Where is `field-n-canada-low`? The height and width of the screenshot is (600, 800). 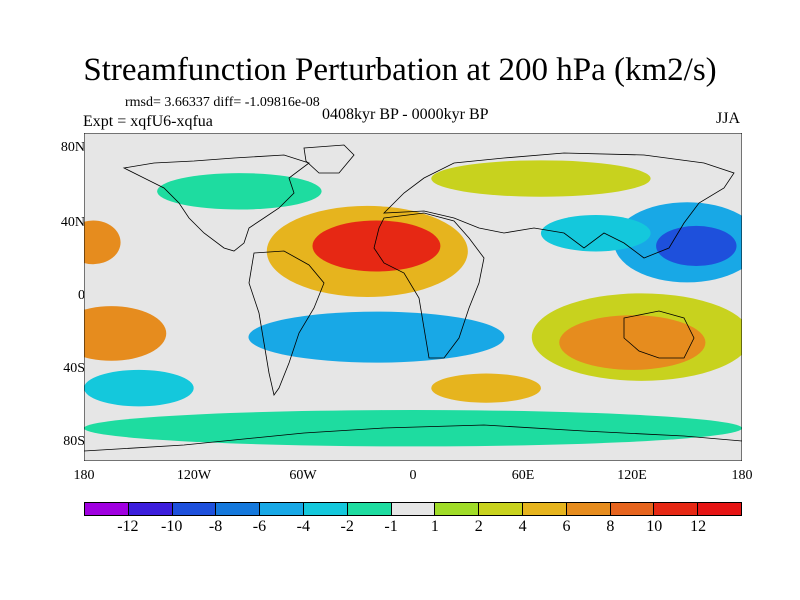 field-n-canada-low is located at coordinates (239, 191).